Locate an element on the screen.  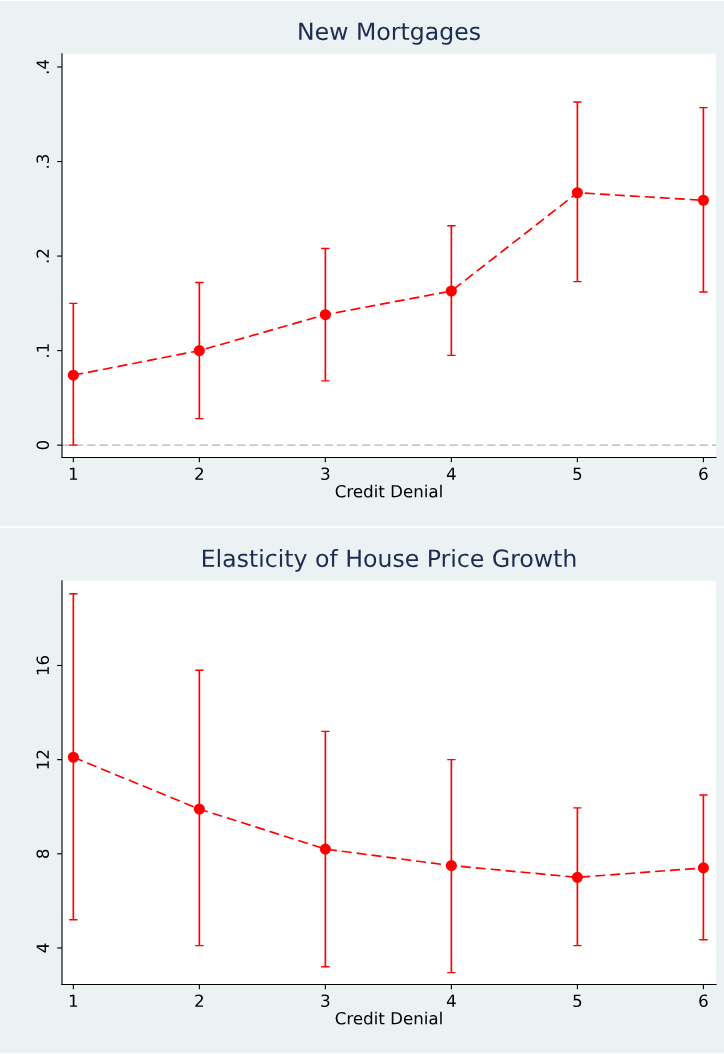
chart-title: New Mortgages is located at coordinates (389, 33).